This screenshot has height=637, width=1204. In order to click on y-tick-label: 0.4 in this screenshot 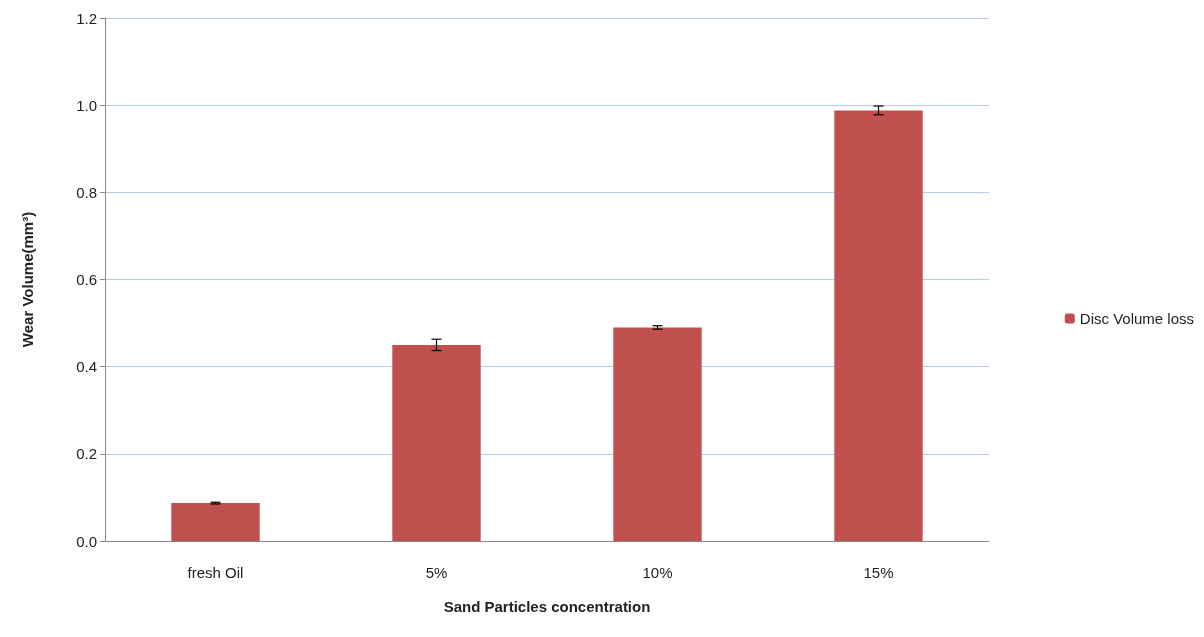, I will do `click(86, 367)`.